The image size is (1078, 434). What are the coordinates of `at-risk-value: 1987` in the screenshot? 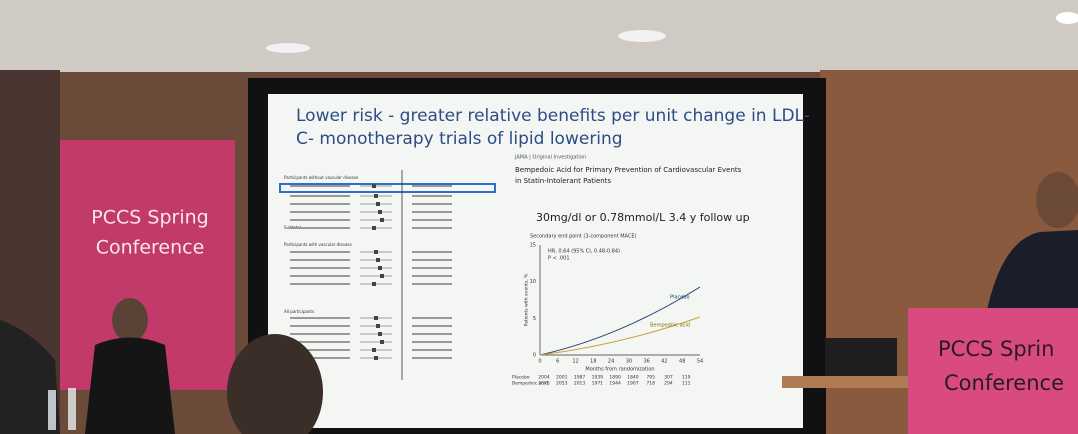 It's located at (580, 378).